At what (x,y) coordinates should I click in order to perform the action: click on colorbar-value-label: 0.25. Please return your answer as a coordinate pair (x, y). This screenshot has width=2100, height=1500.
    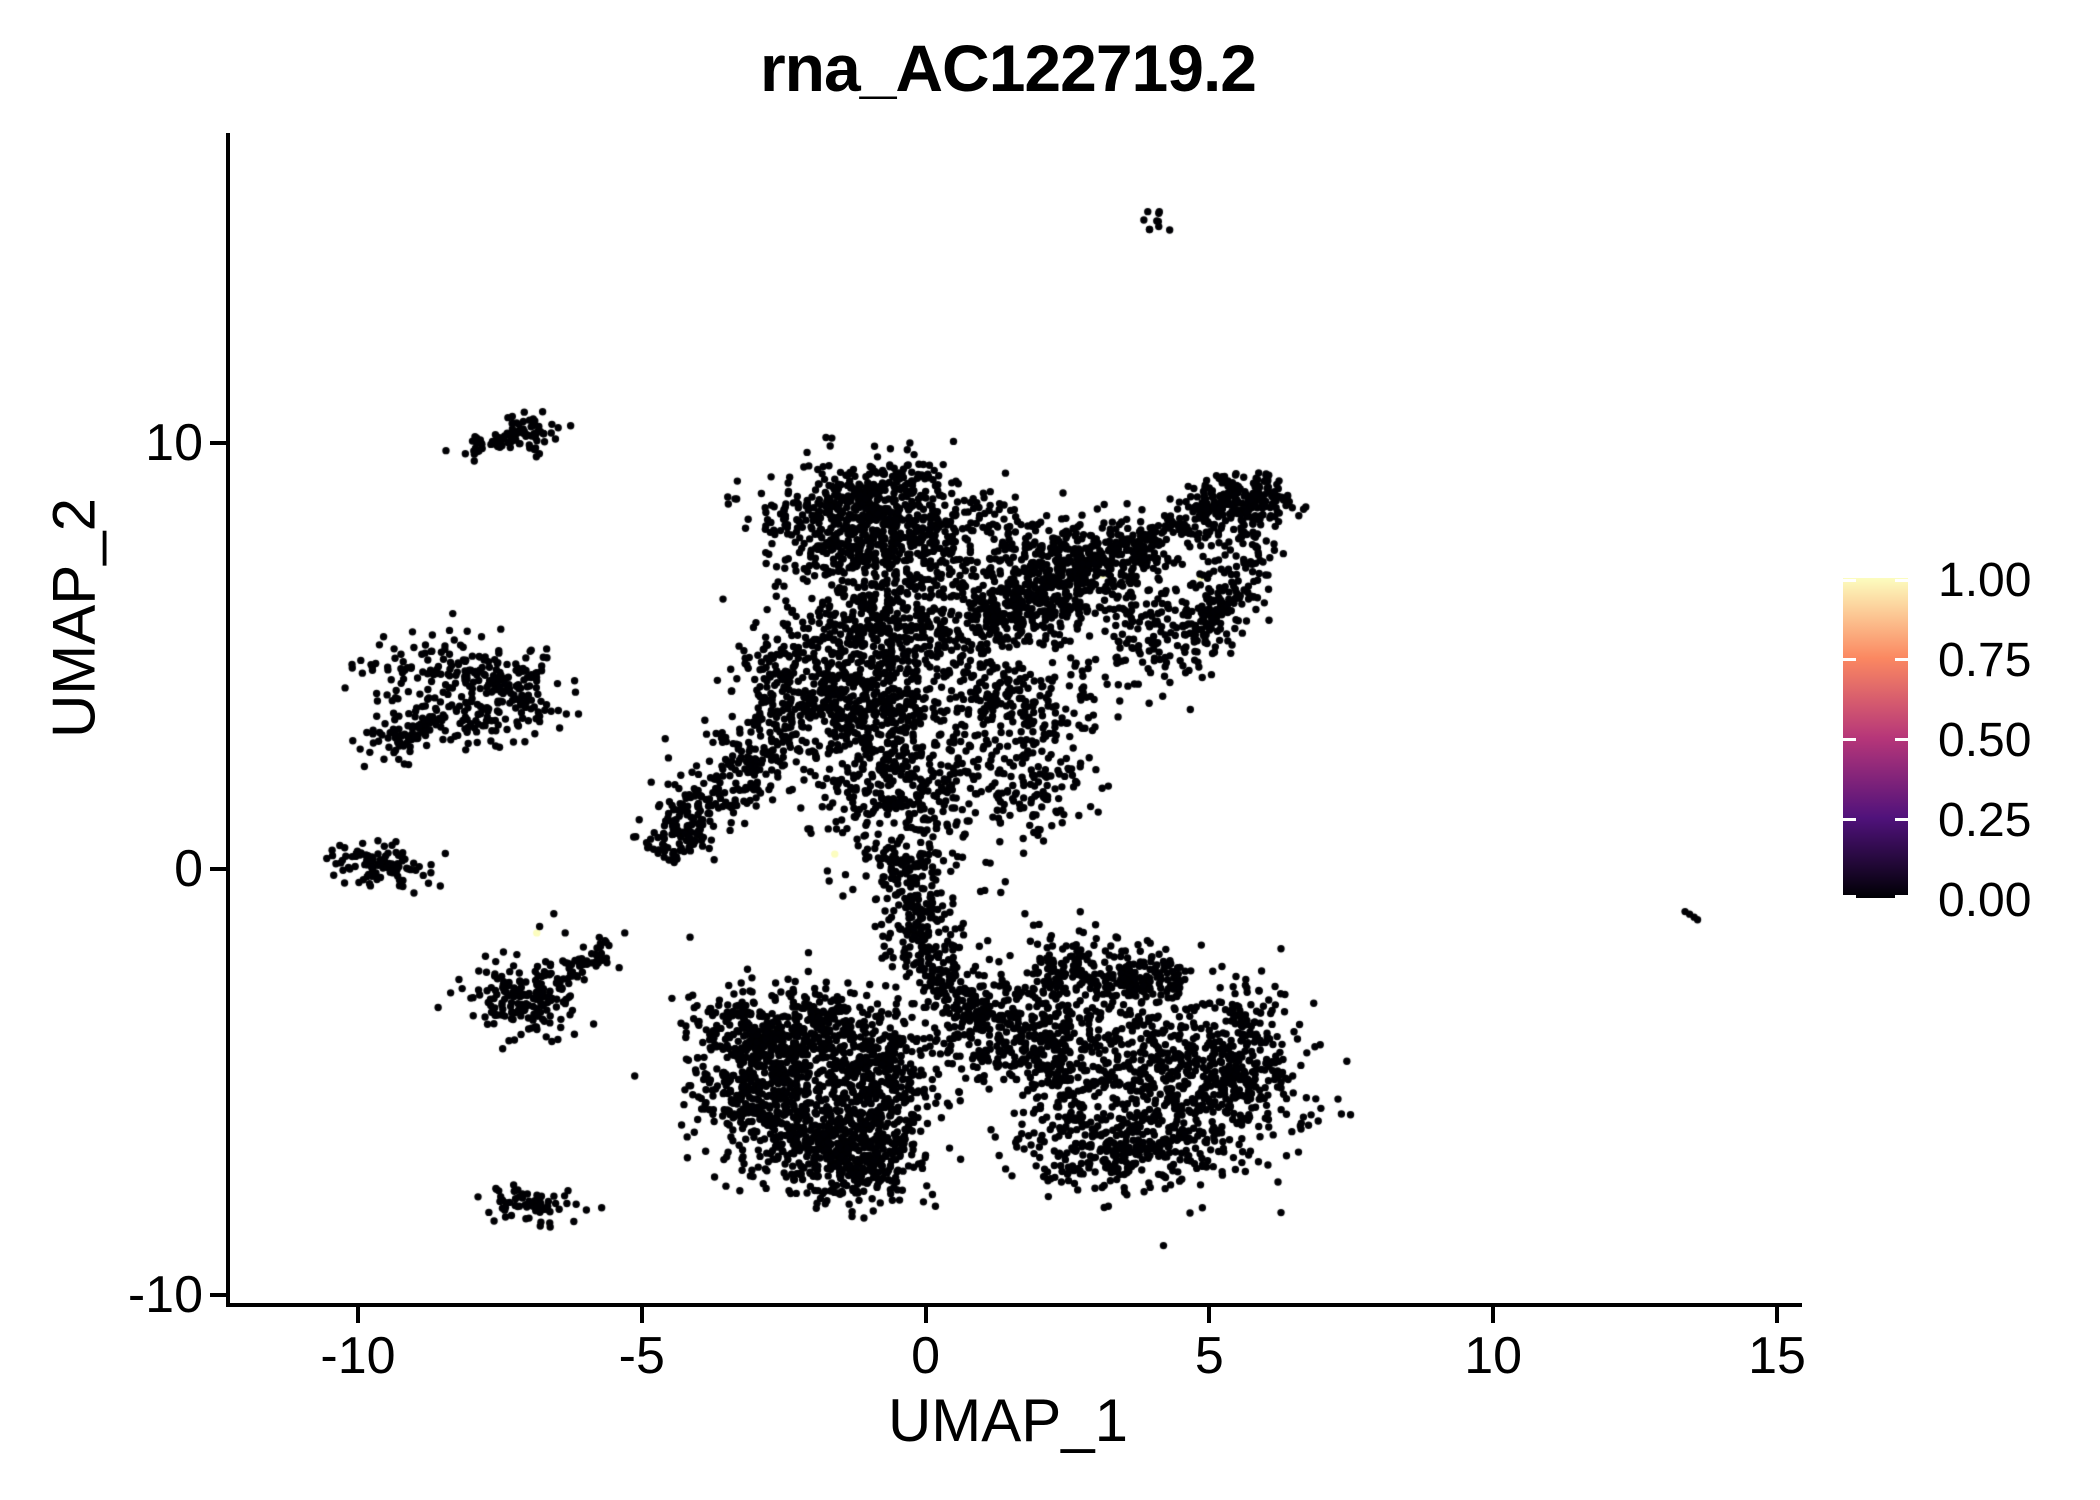
    Looking at the image, I should click on (1985, 820).